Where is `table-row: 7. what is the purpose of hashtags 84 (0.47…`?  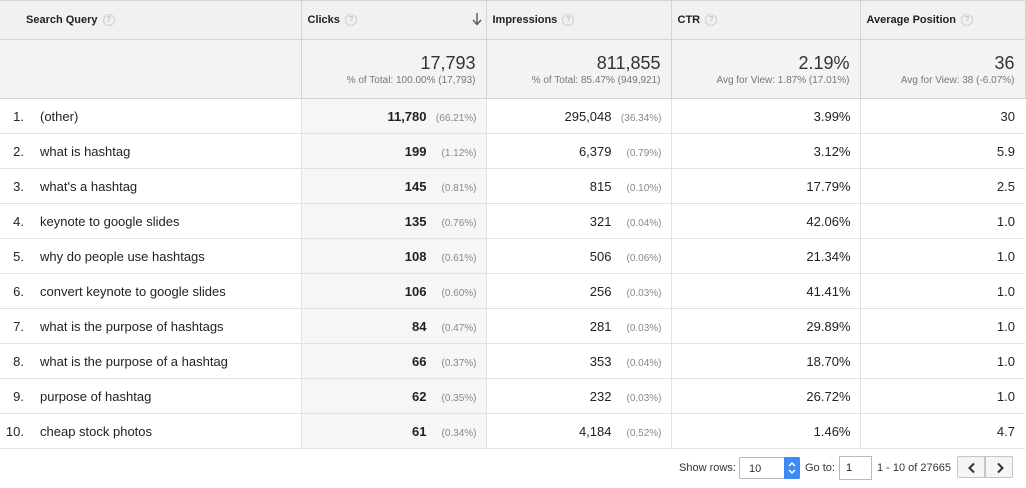
table-row: 7. what is the purpose of hashtags 84 (0.47… is located at coordinates (512, 326).